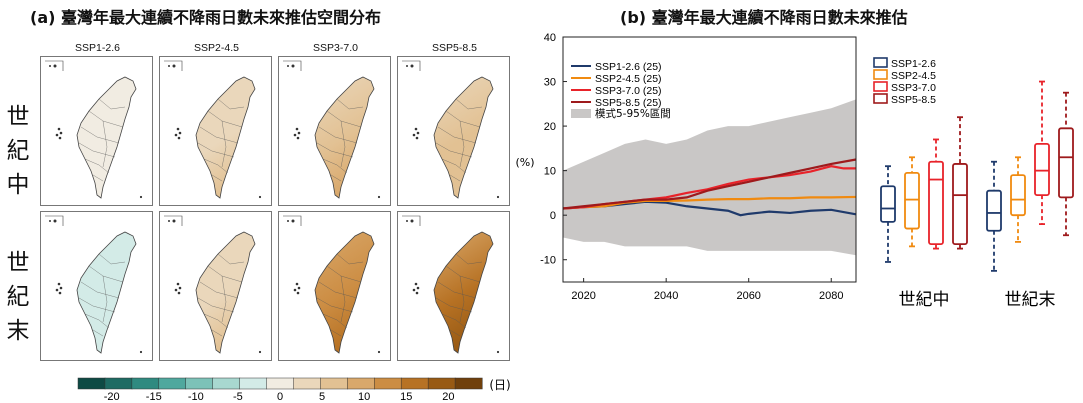 The height and width of the screenshot is (403, 1083). What do you see at coordinates (205, 17) in the screenshot?
I see `panel-a-title: (a) 臺灣年最大連續不降雨日數未來推估空間分布` at bounding box center [205, 17].